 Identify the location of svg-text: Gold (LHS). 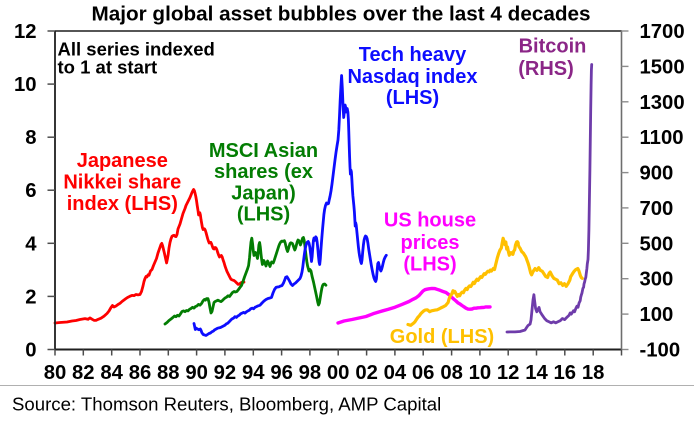
(442, 337).